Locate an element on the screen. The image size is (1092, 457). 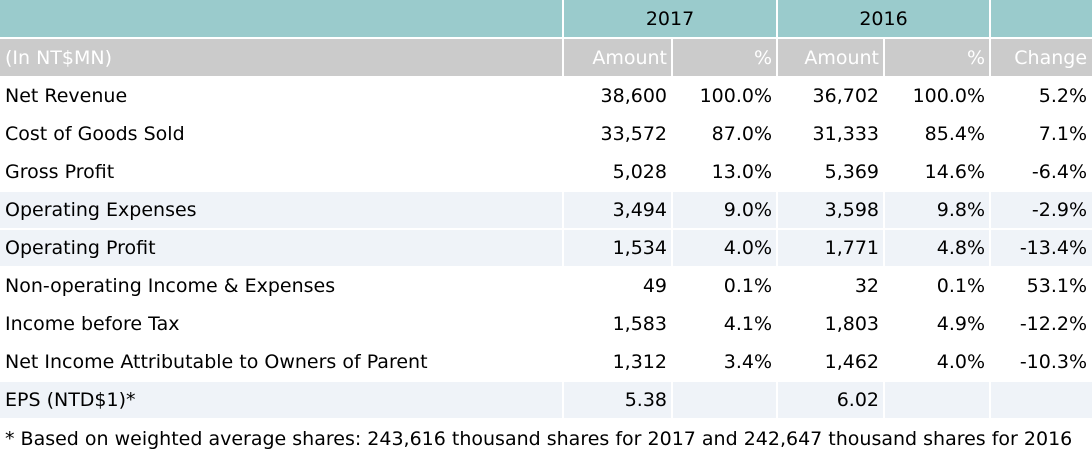
col-header-change: Change is located at coordinates (1040, 57).